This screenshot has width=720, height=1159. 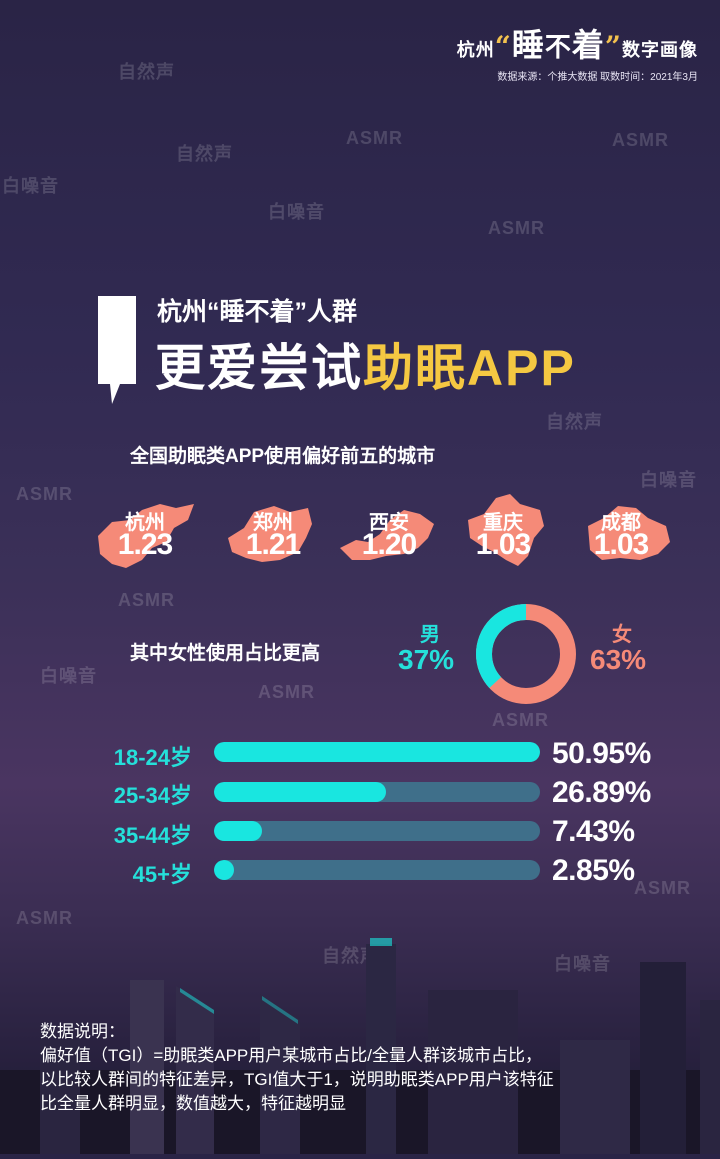 I want to click on note-line-3: 比全量人群明显，数值越大，特征越明显, so click(x=193, y=1103).